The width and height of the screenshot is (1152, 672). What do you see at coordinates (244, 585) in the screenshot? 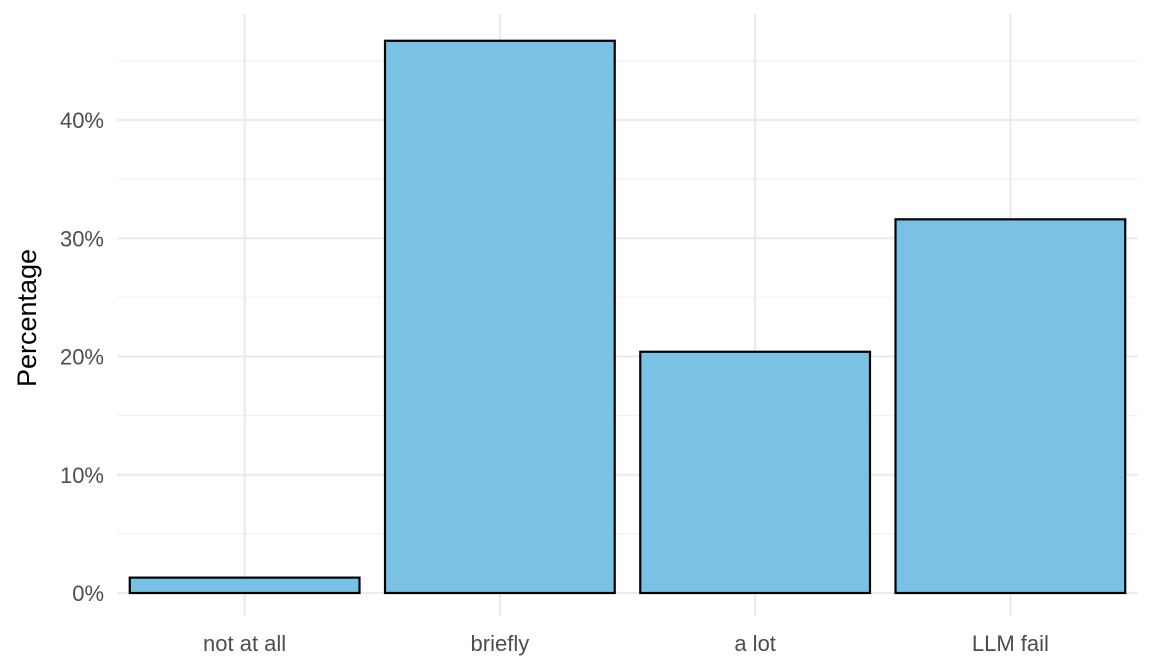
I see `bar-not-at-all` at bounding box center [244, 585].